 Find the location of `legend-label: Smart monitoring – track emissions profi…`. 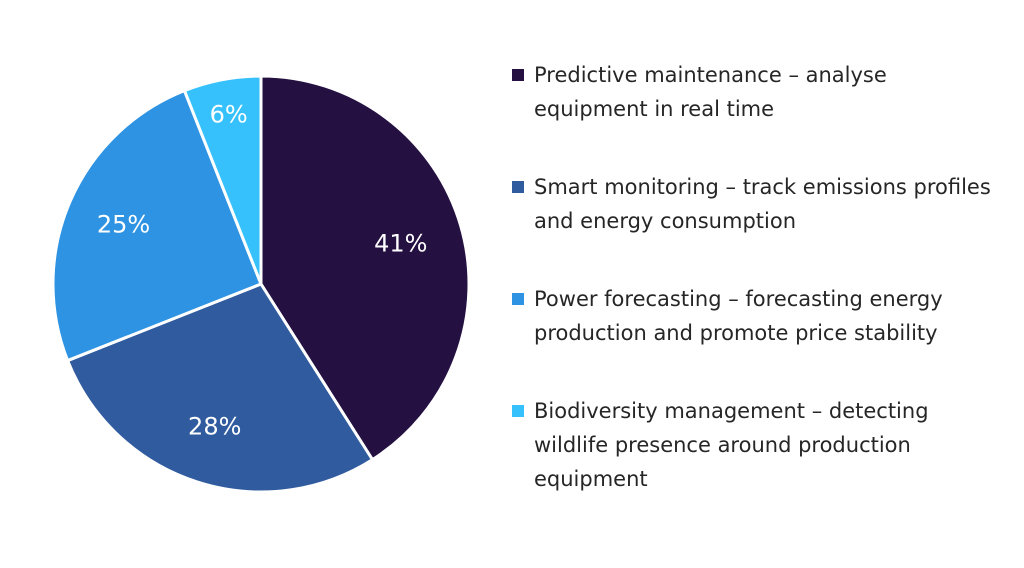

legend-label: Smart monitoring – track emissions profi… is located at coordinates (762, 204).